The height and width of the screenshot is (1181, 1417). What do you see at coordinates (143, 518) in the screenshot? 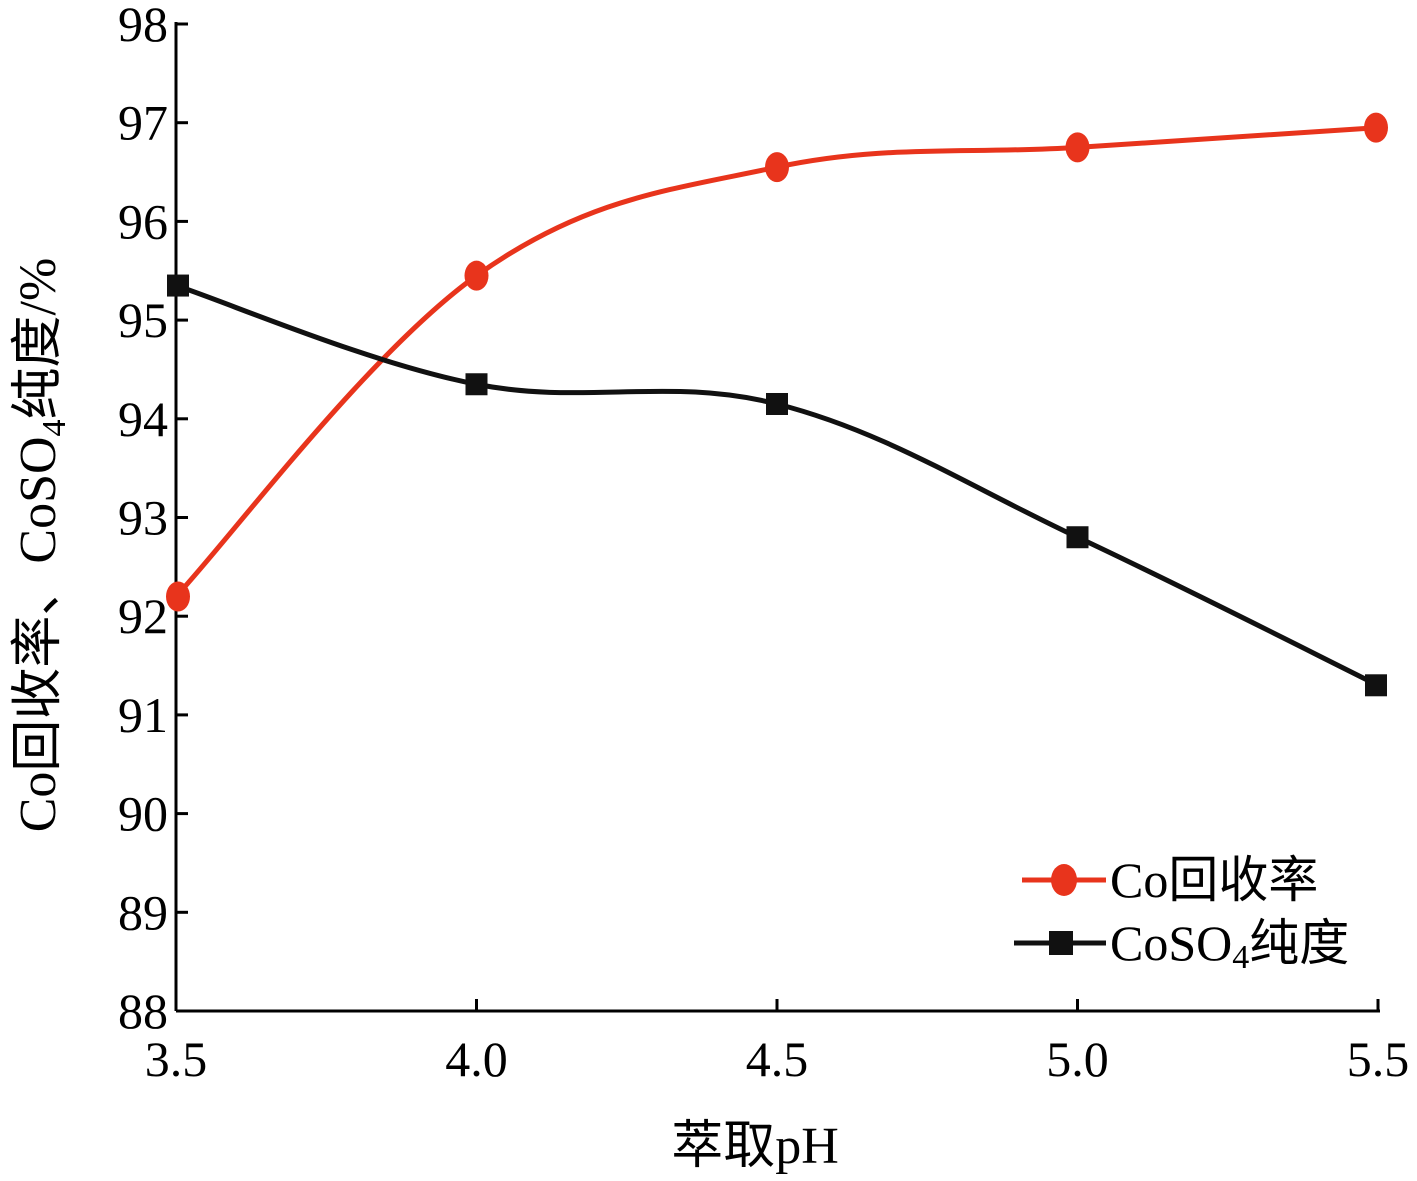
I see `y-tick-label: 93` at bounding box center [143, 518].